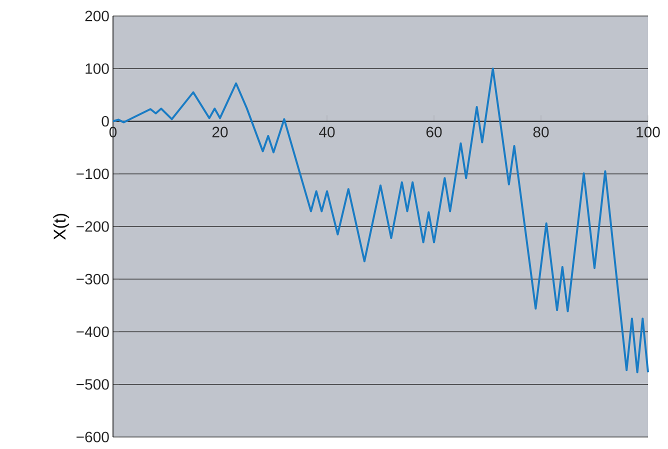 Image resolution: width=668 pixels, height=449 pixels. What do you see at coordinates (92, 384) in the screenshot?
I see `y-tick-label: −500` at bounding box center [92, 384].